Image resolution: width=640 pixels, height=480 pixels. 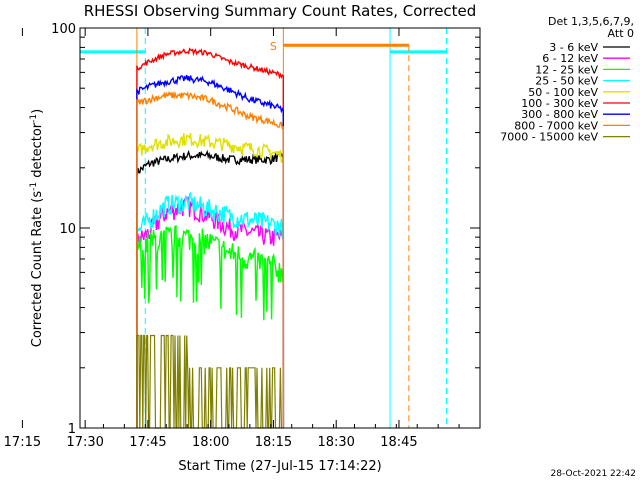 I want to click on legend-label-4: 50 - 100 keV, so click(x=563, y=92).